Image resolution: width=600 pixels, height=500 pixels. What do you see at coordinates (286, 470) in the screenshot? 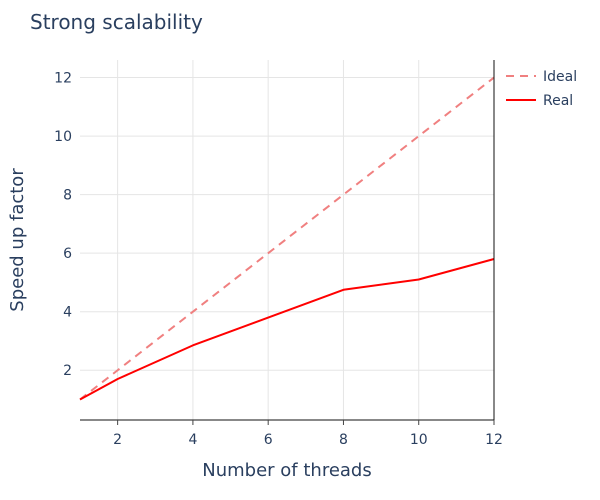
I see `x-axis-title: Number of threads` at bounding box center [286, 470].